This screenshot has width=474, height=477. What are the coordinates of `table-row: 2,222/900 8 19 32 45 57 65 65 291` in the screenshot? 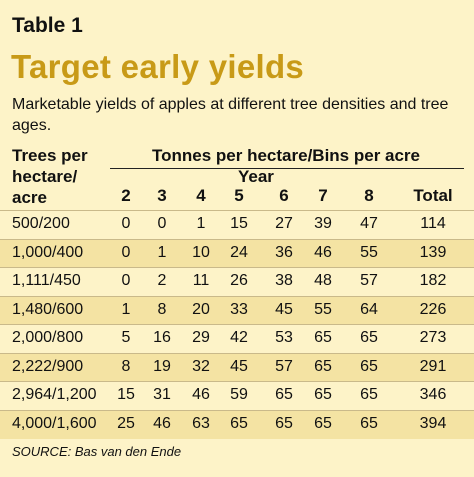 It's located at (237, 367).